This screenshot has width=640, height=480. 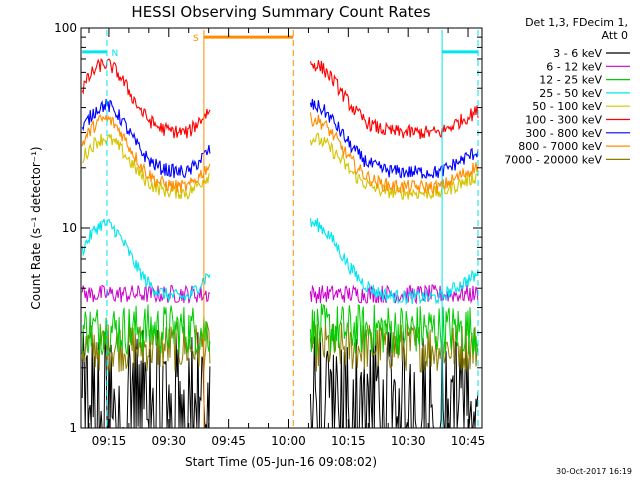 I want to click on series-800-7000-kev-line, so click(x=280, y=154).